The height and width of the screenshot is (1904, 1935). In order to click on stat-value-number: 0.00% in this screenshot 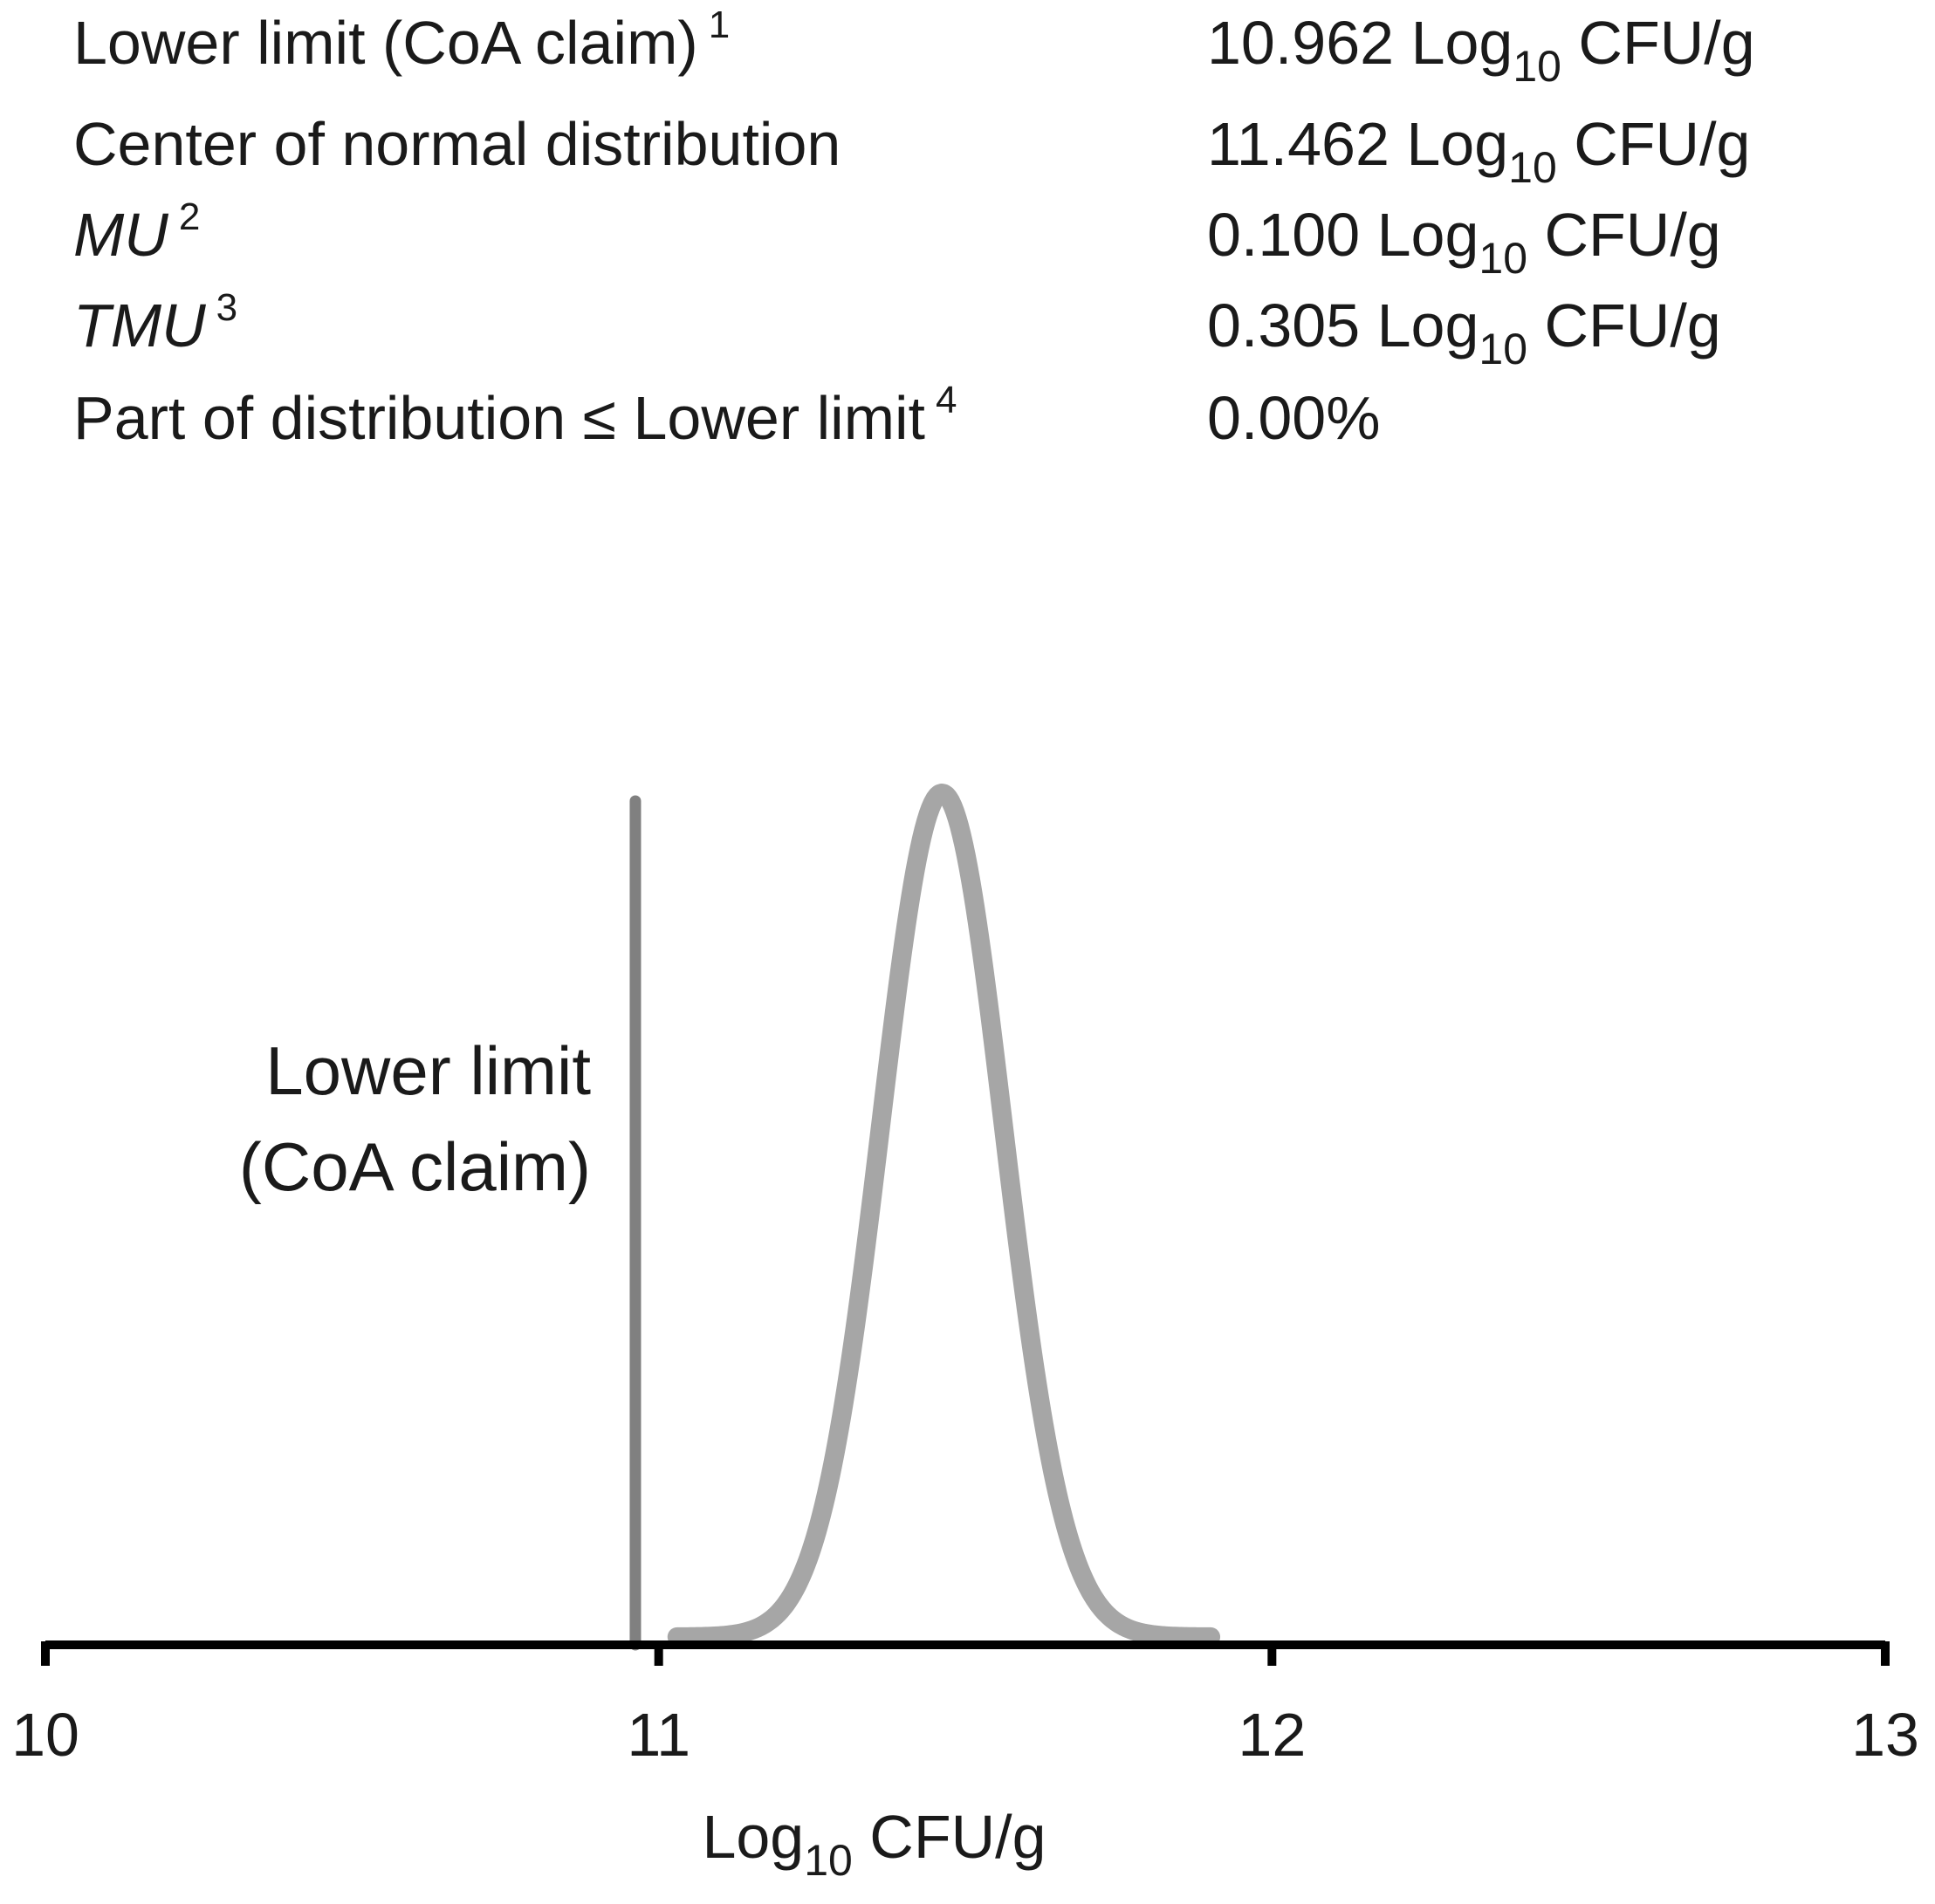, I will do `click(1294, 418)`.